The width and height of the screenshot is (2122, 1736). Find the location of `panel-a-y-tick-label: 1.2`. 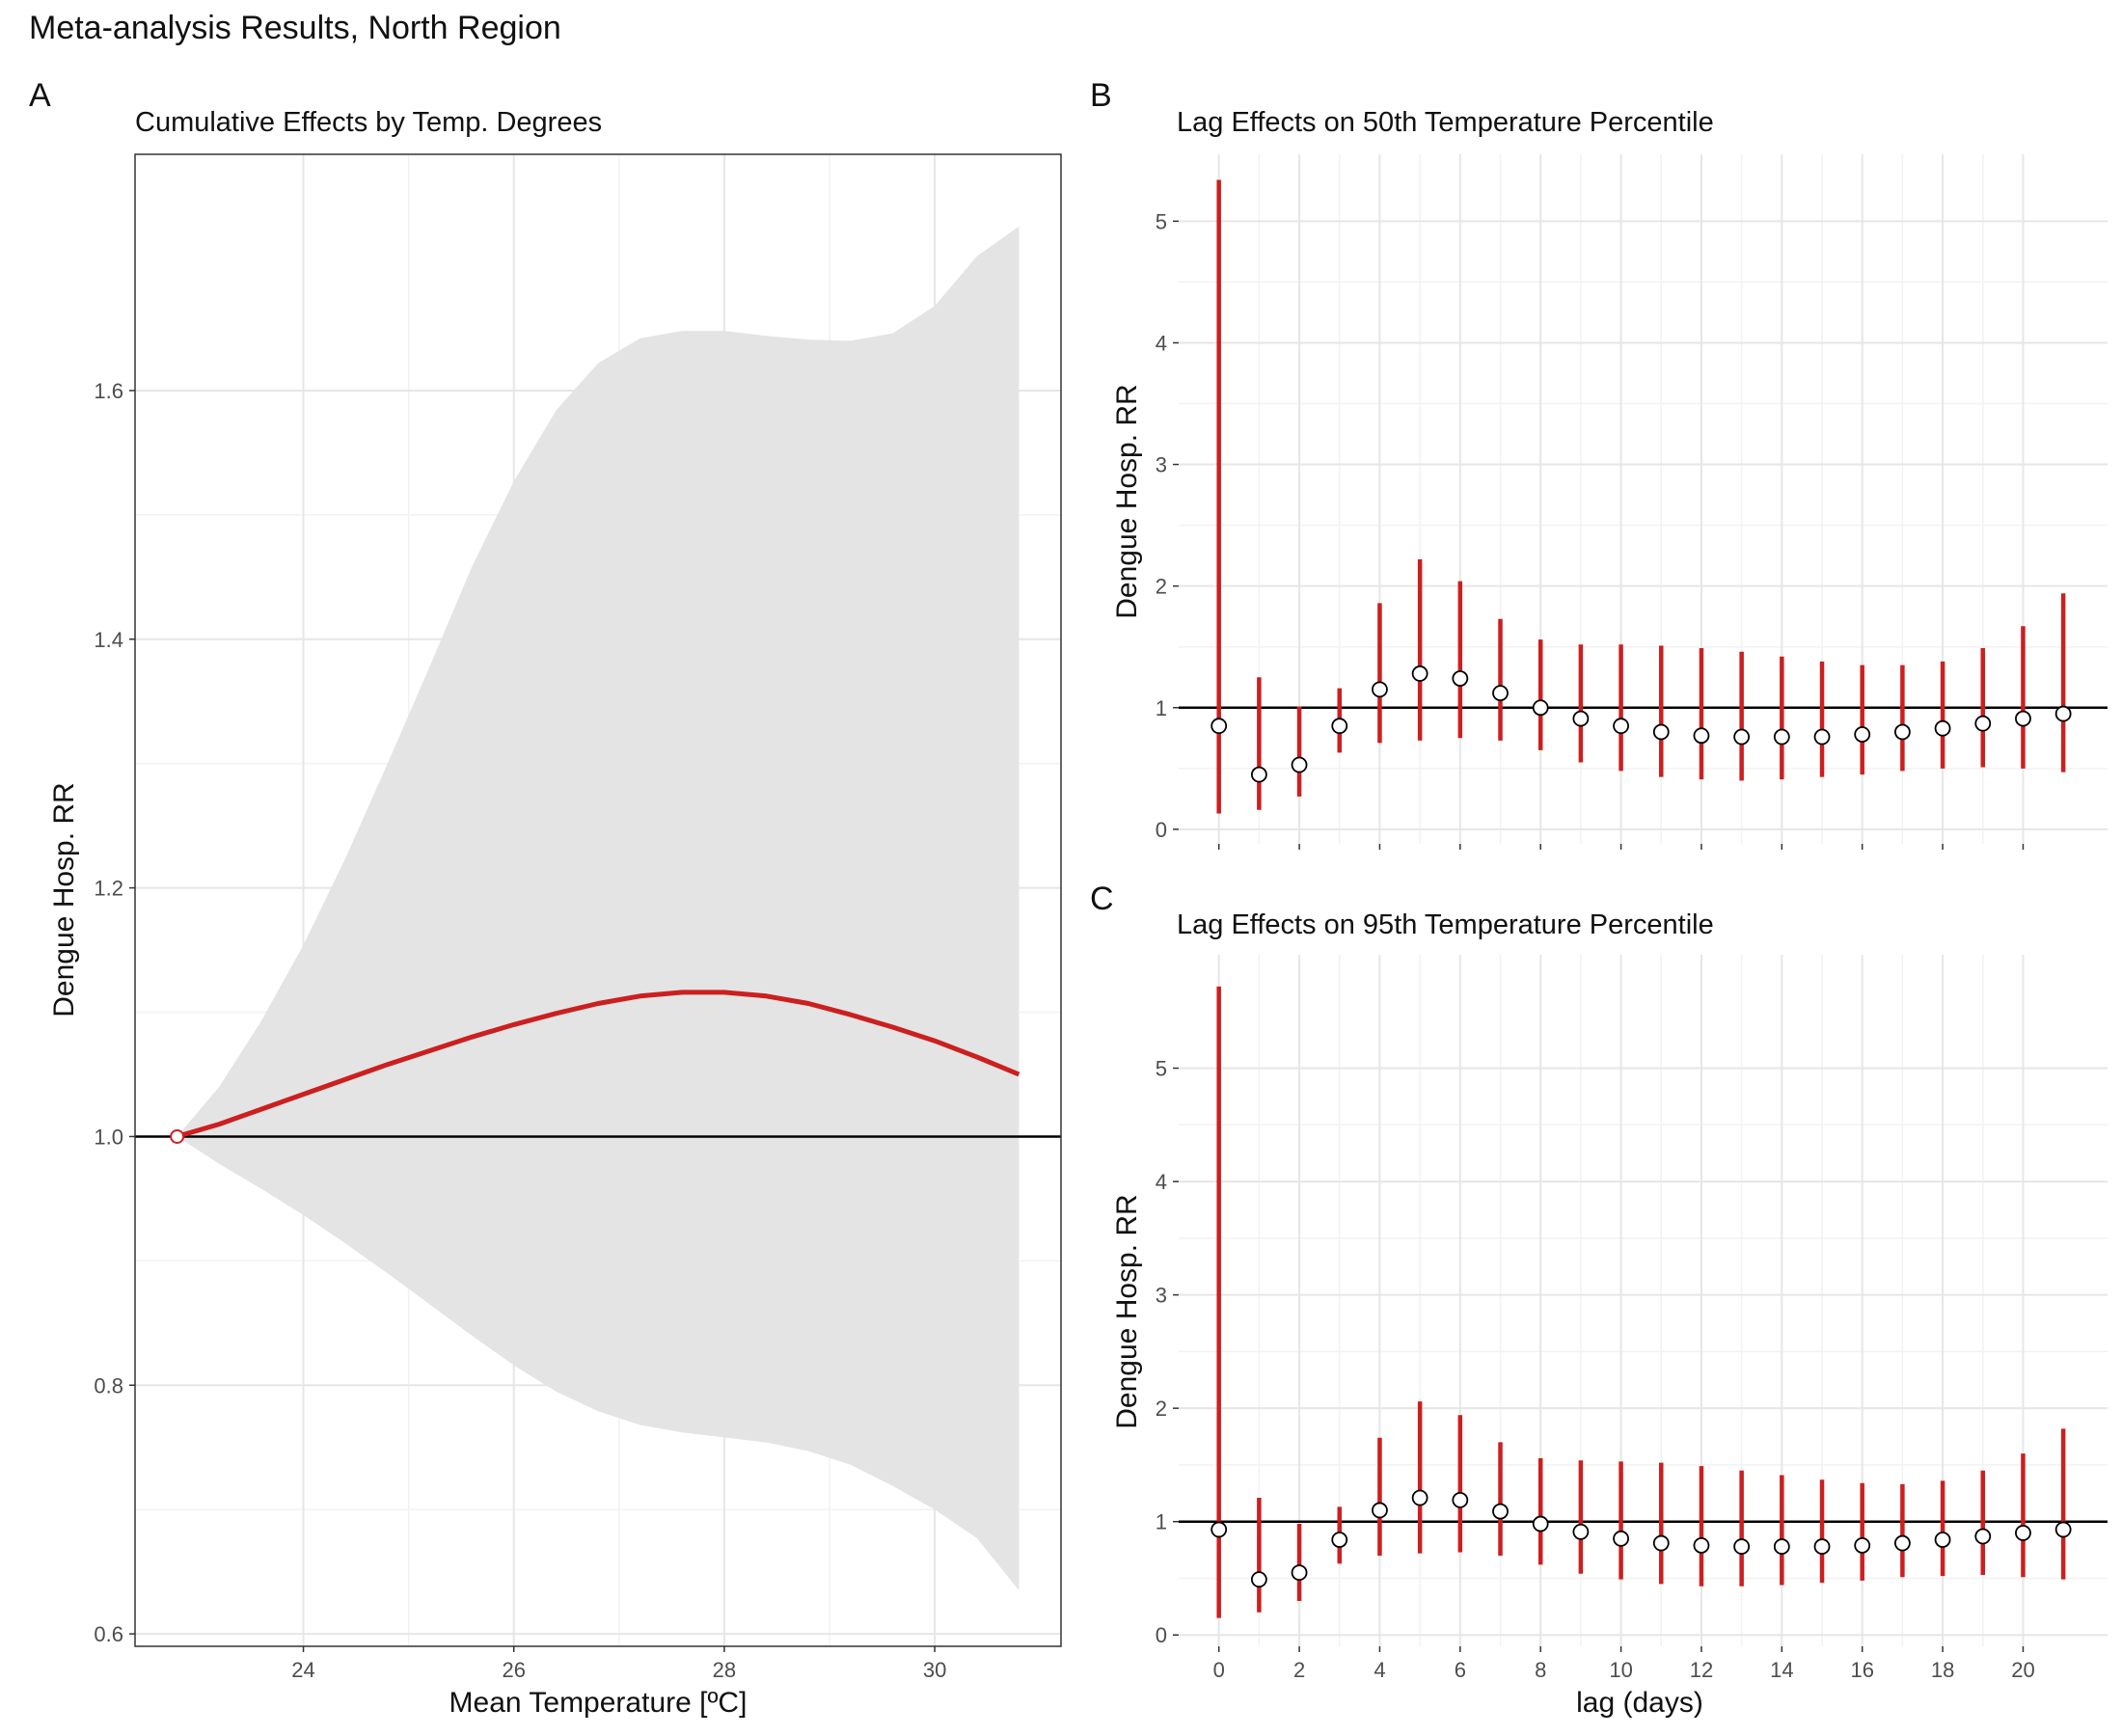

panel-a-y-tick-label: 1.2 is located at coordinates (109, 889).